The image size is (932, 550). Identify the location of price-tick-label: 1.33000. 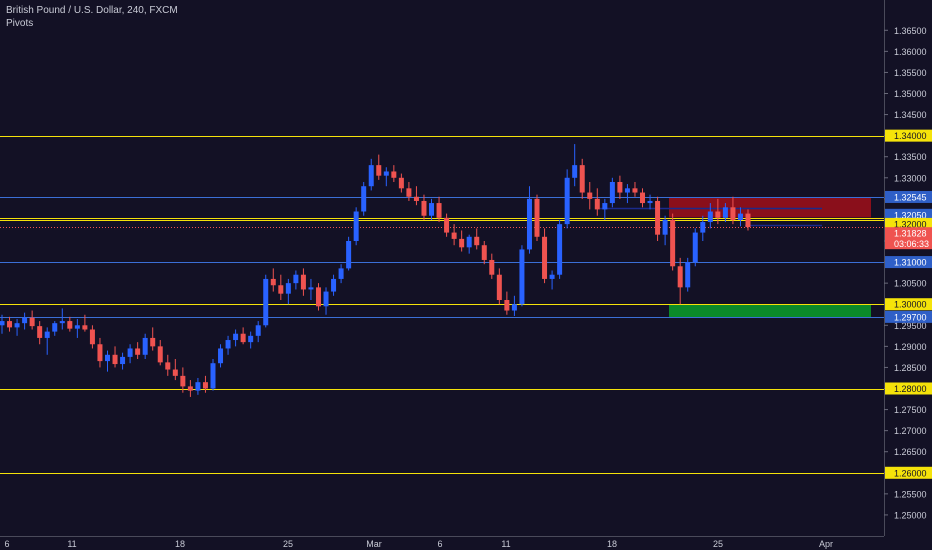
(910, 178).